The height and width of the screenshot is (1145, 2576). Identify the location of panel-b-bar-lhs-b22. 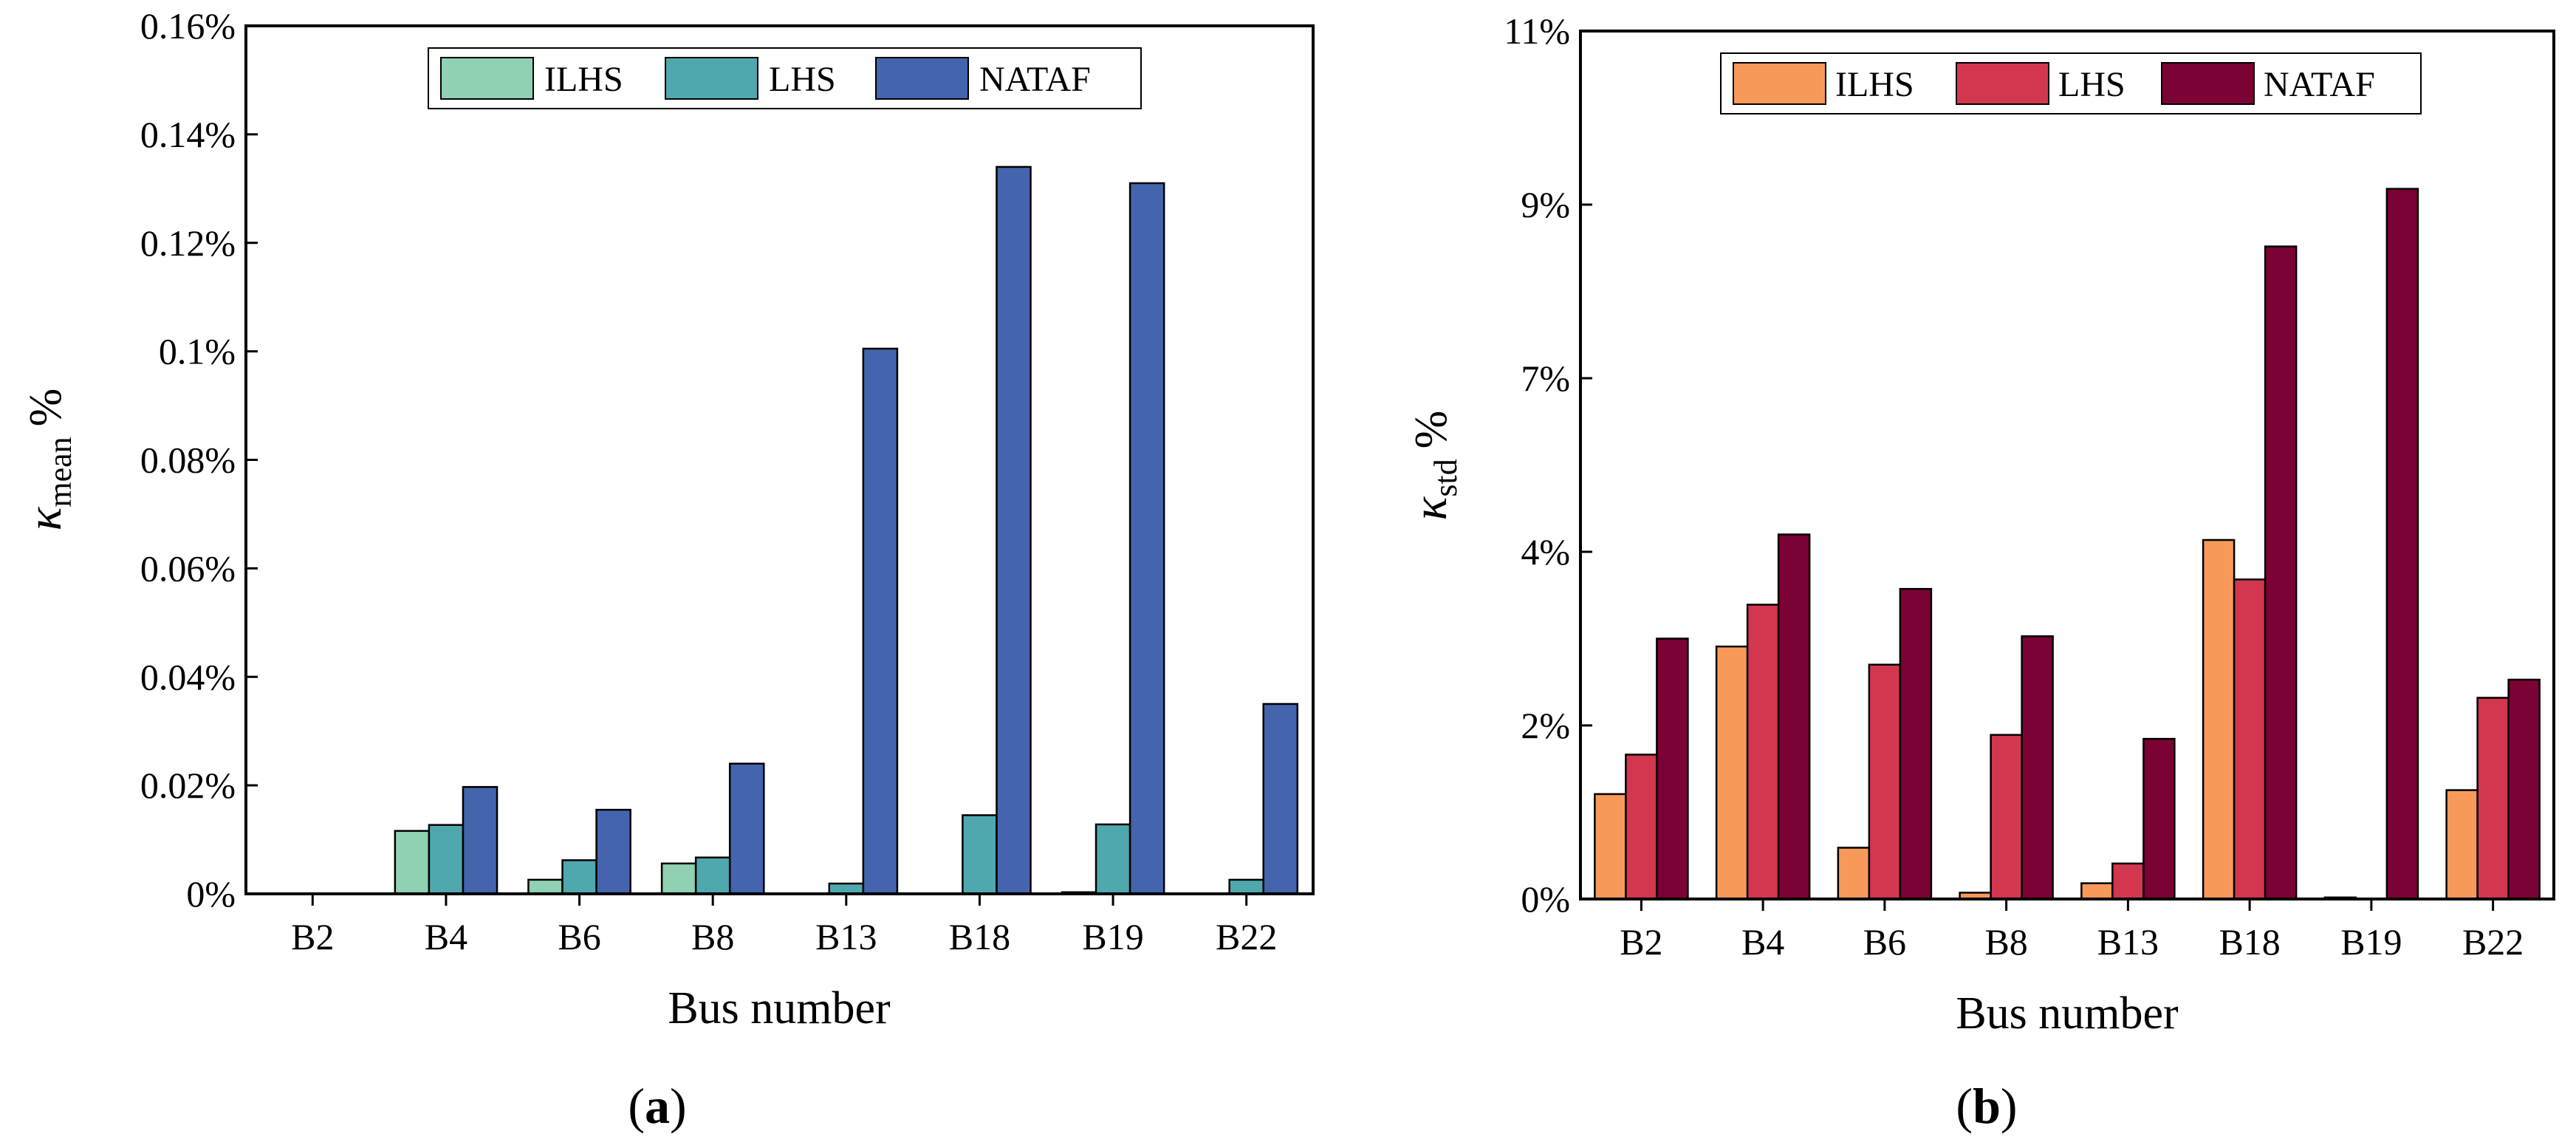
(2493, 799).